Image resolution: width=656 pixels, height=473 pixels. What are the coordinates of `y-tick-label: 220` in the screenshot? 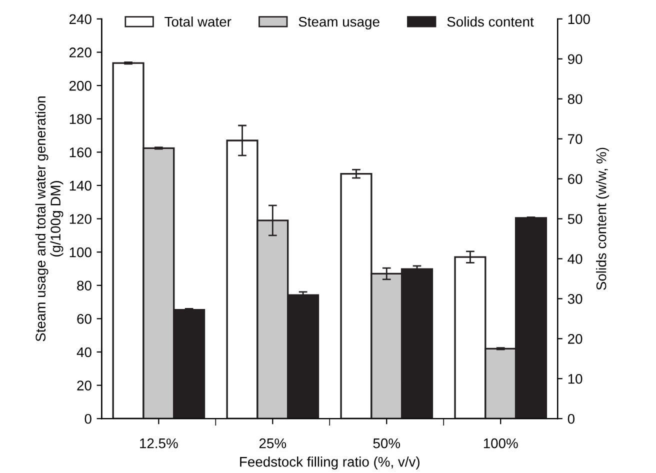 It's located at (80, 53).